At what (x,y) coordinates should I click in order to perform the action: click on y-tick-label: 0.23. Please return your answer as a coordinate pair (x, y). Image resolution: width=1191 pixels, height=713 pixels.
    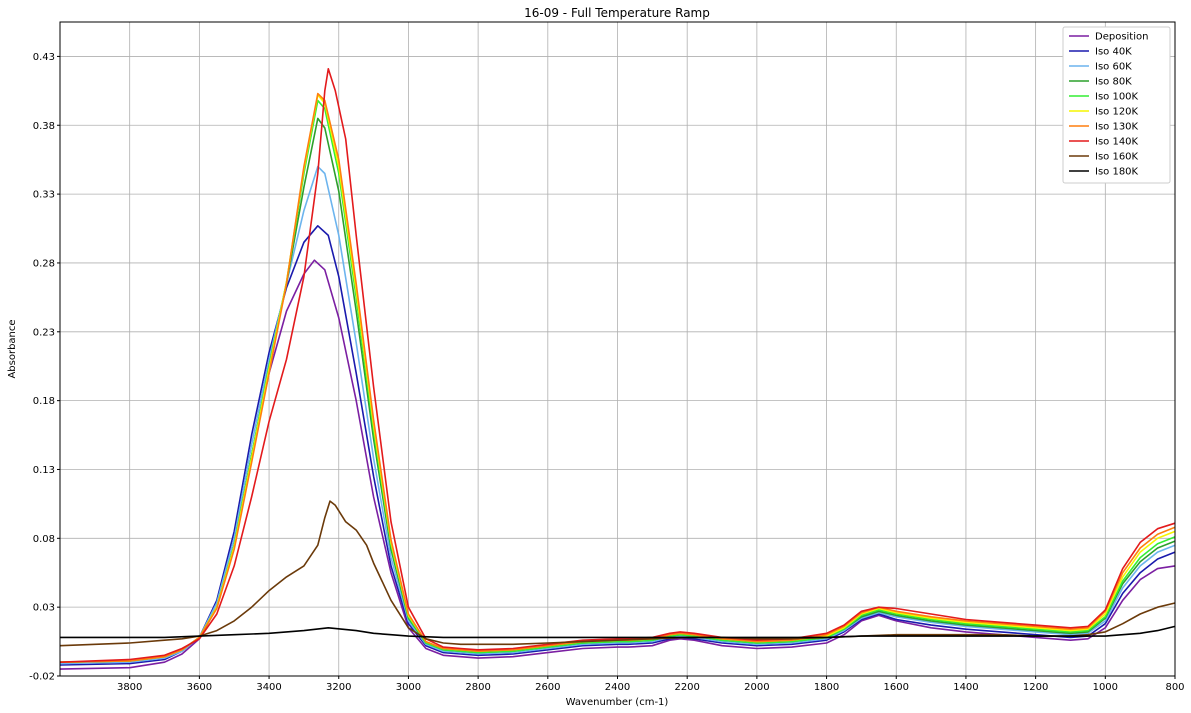
    Looking at the image, I should click on (44, 332).